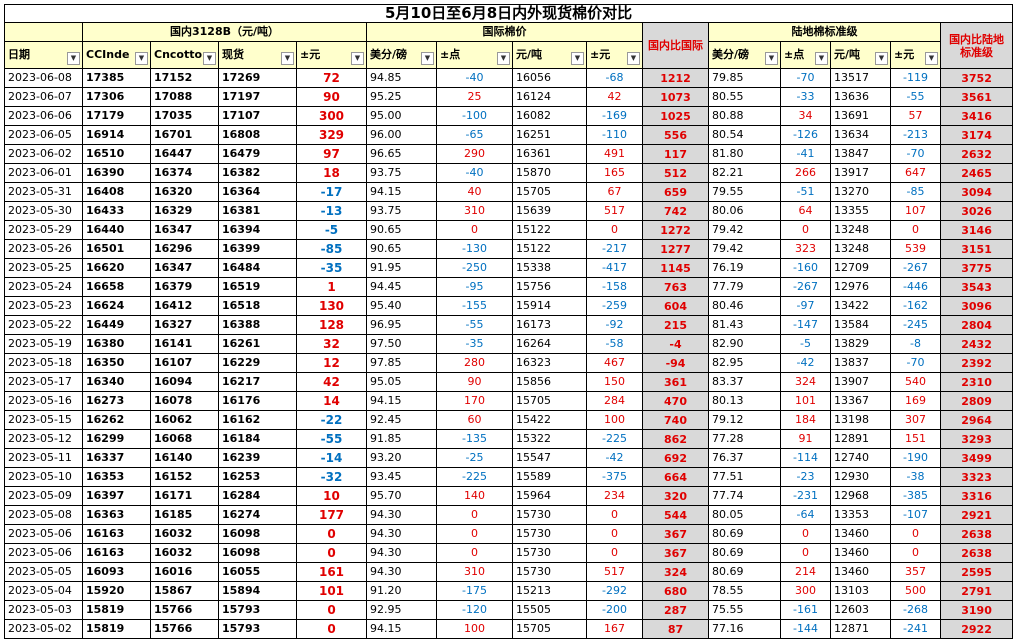  What do you see at coordinates (549, 211) in the screenshot?
I see `table-cell: 15639` at bounding box center [549, 211].